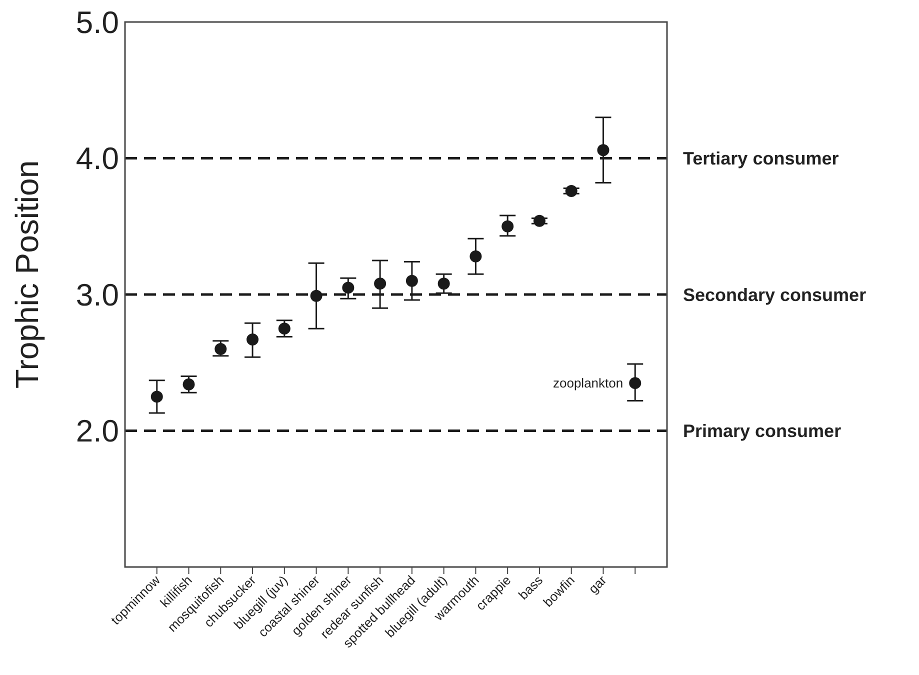  What do you see at coordinates (97, 158) in the screenshot?
I see `y-tick-label: 4.0` at bounding box center [97, 158].